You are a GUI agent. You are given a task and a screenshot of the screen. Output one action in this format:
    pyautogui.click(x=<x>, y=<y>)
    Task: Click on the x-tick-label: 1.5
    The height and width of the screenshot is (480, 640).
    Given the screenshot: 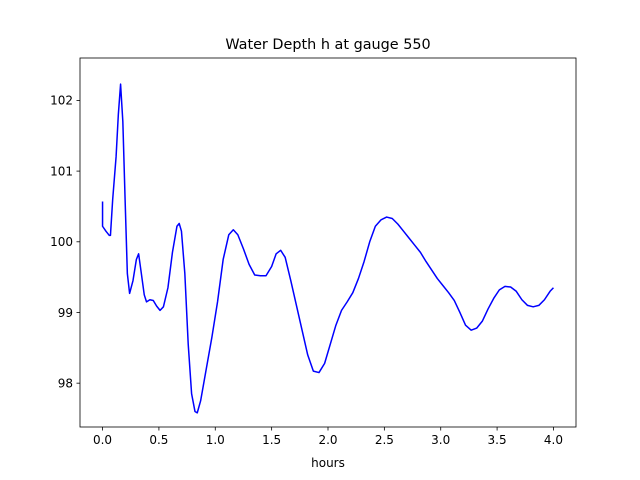 What is the action you would take?
    pyautogui.click(x=271, y=440)
    